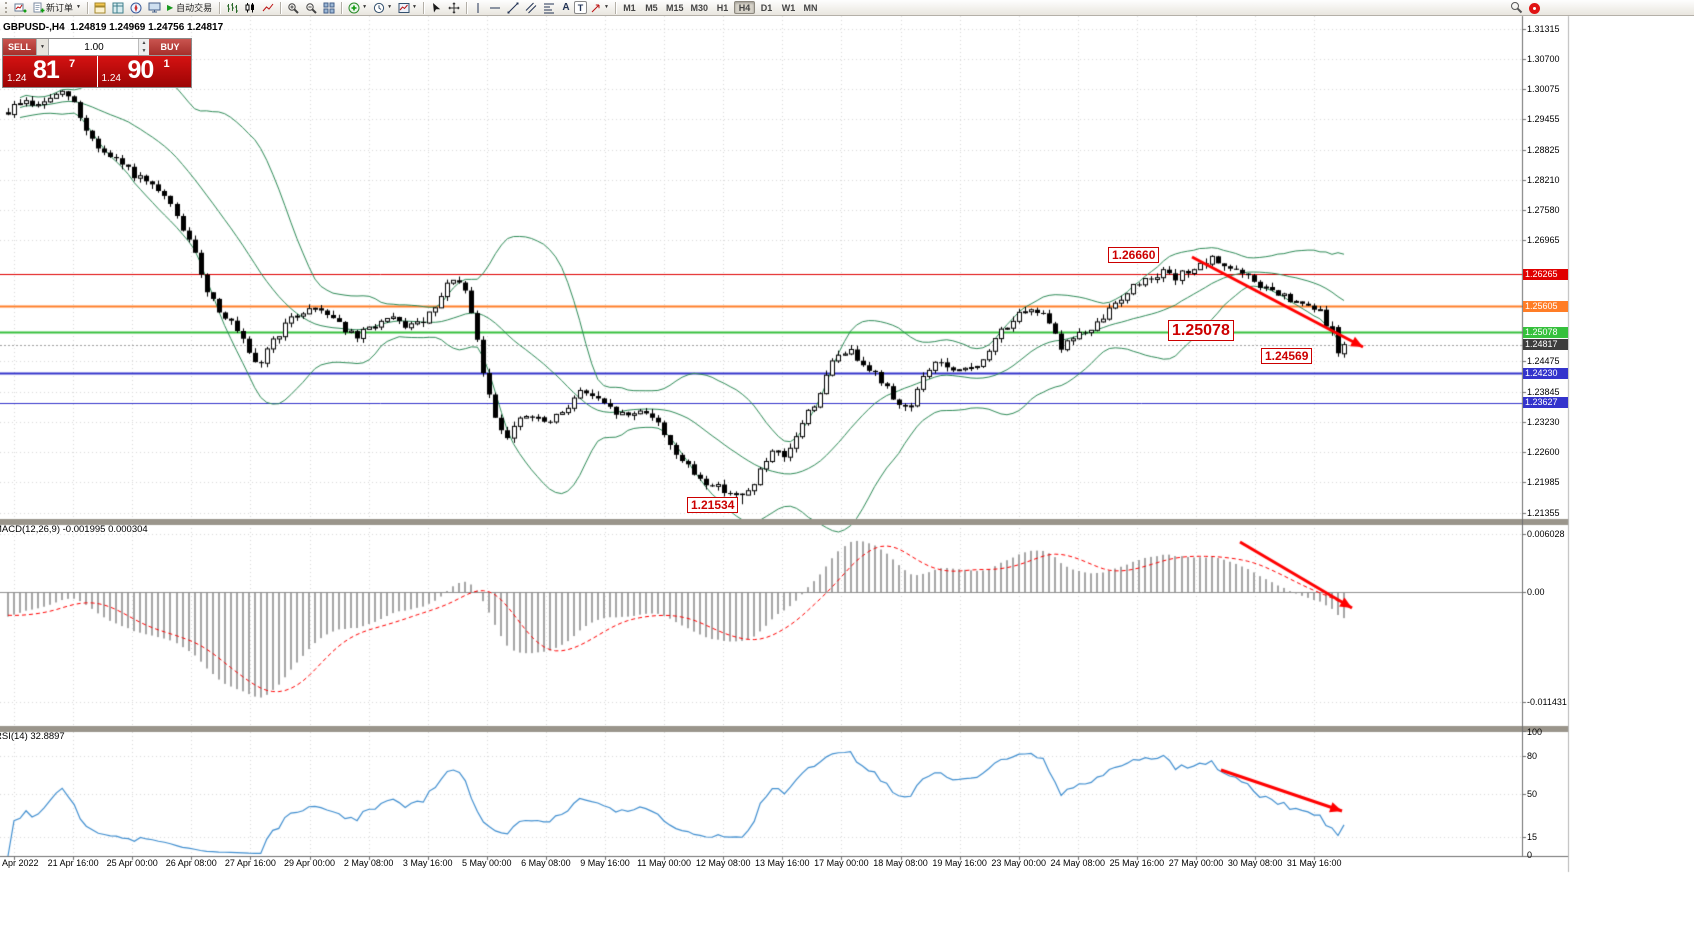  I want to click on buy-button: BUY, so click(170, 47).